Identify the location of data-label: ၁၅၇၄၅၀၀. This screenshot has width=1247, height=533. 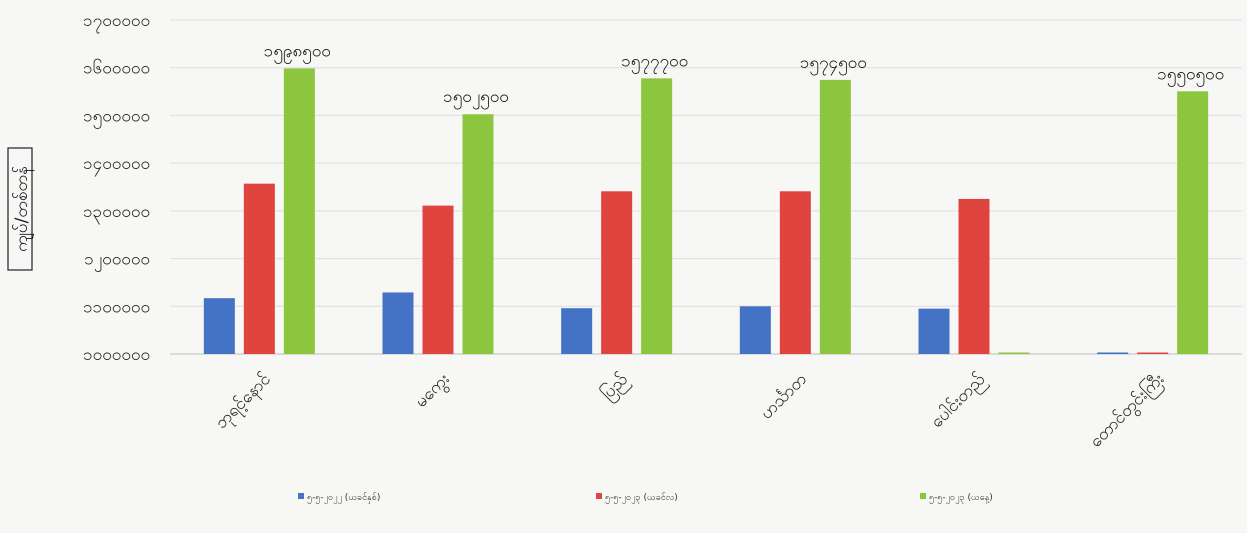
(833, 64).